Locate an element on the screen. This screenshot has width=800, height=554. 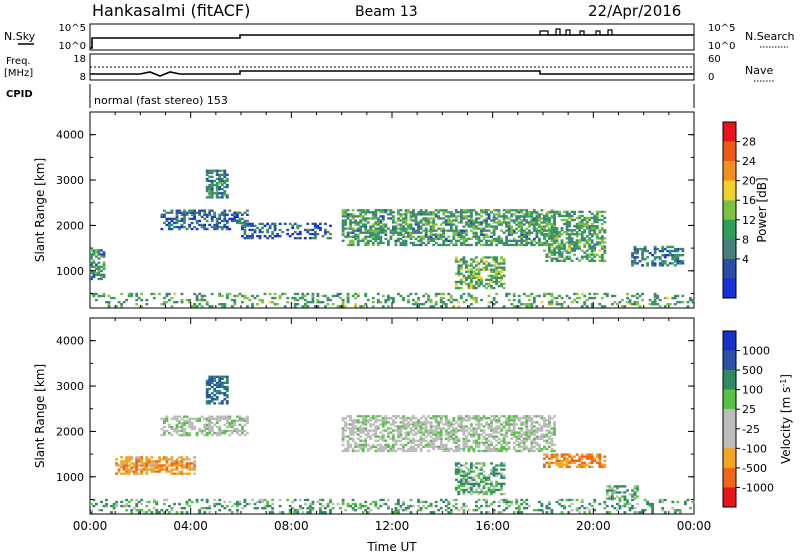
colorbar-swatch is located at coordinates (729, 341).